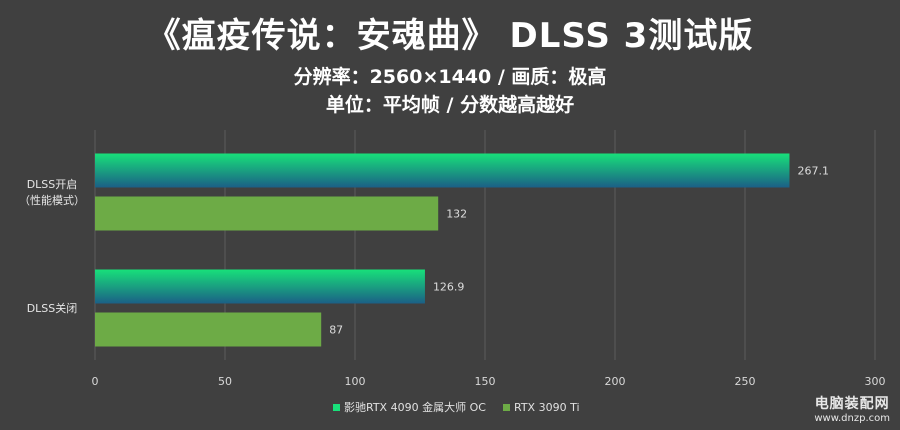 The width and height of the screenshot is (900, 430). Describe the element at coordinates (615, 381) in the screenshot. I see `x-tick-label-200: 200` at that location.